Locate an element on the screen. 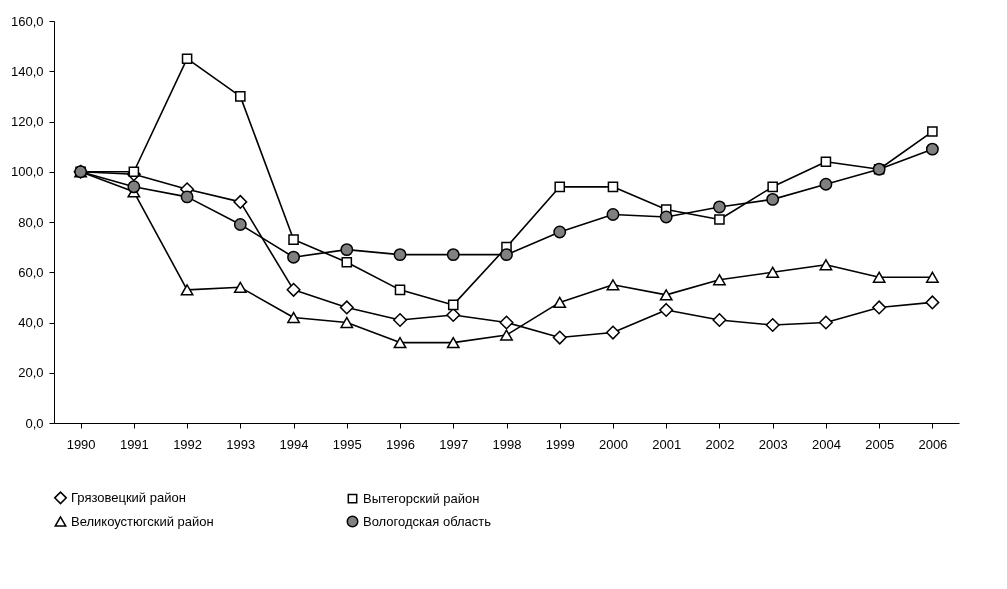  x-tick-label: 1990 is located at coordinates (81, 444).